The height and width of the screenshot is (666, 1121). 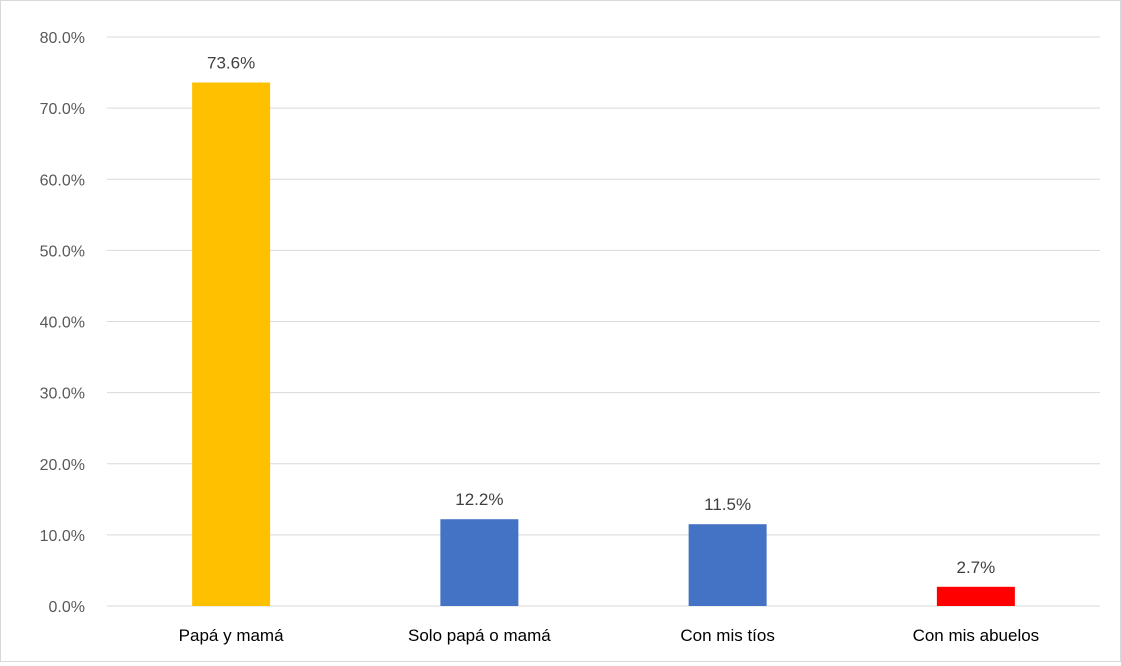 I want to click on x-category-label: Con mis tíos, so click(x=727, y=635).